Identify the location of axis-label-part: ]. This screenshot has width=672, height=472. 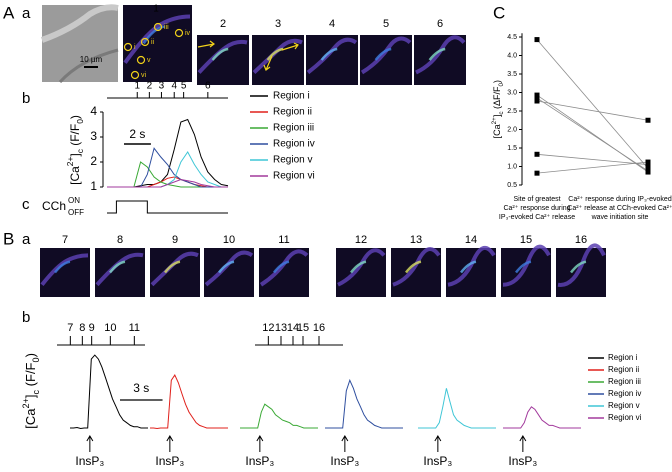
(497, 116).